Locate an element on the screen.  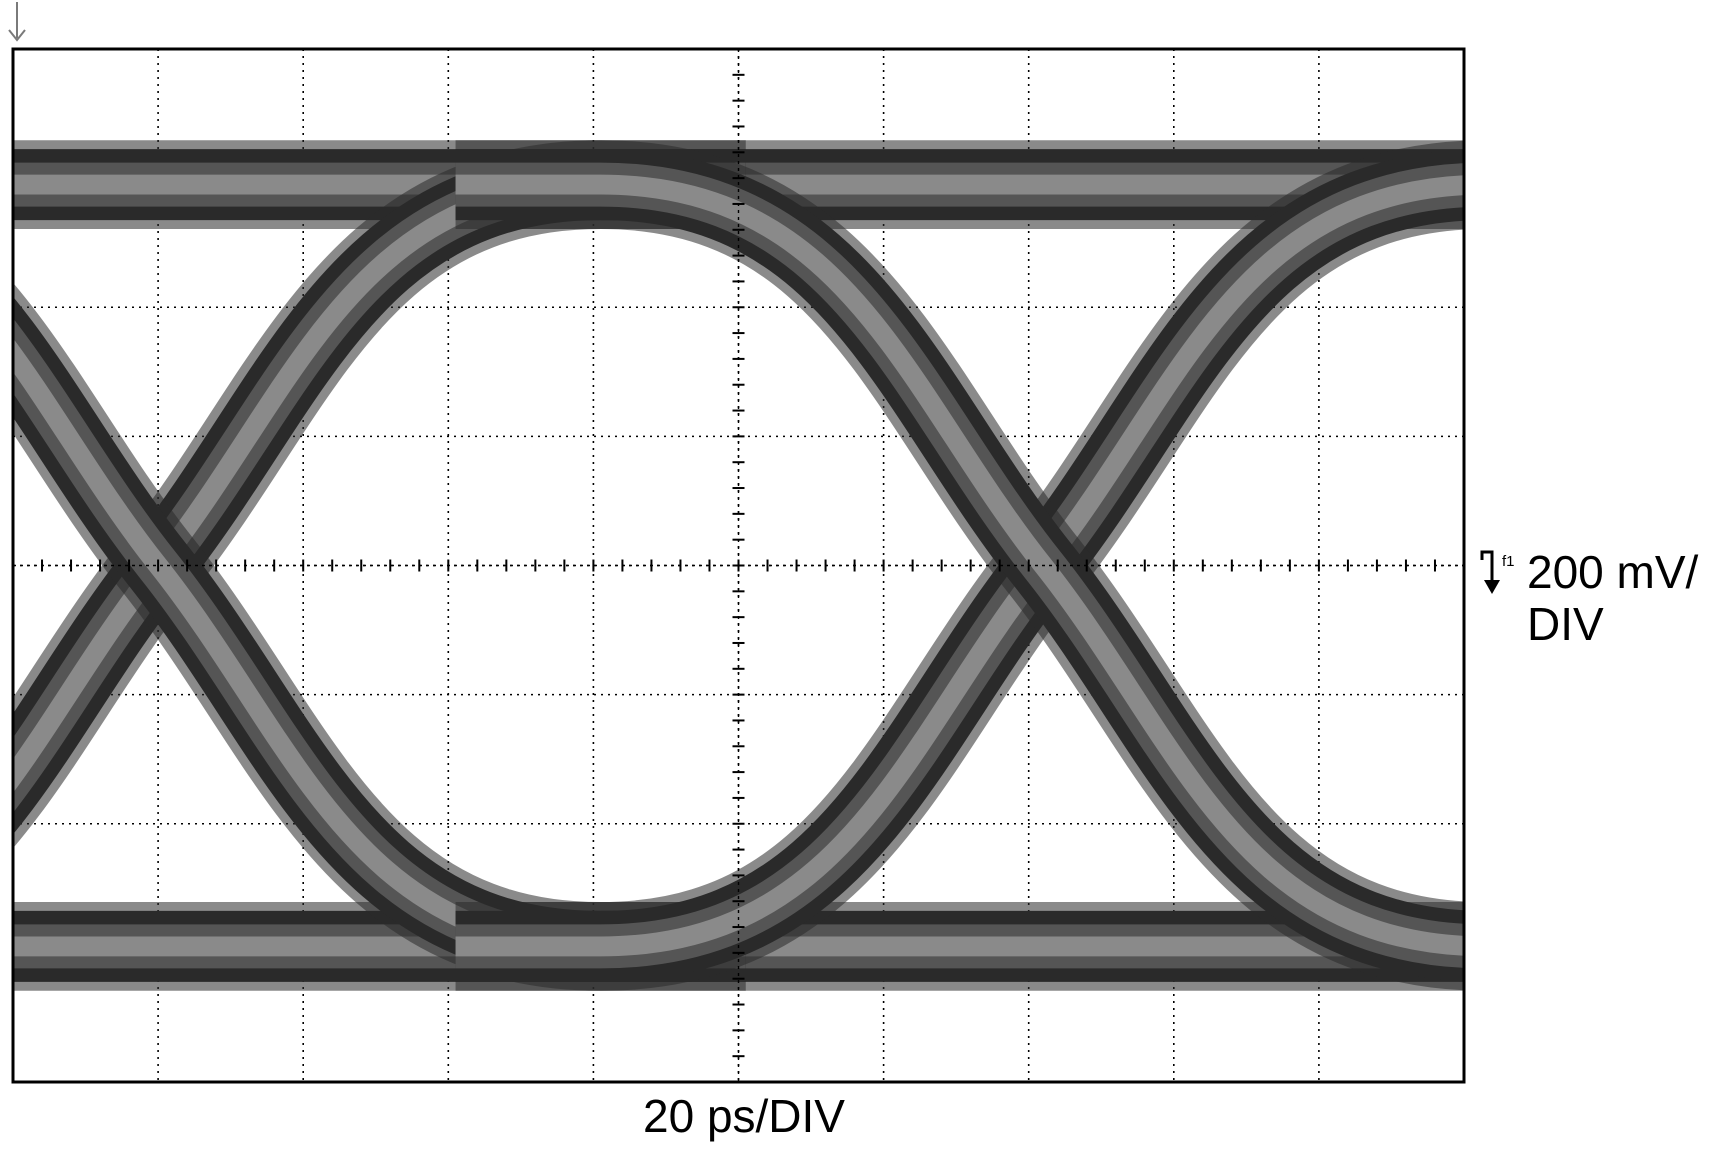
y-axis-label: 200 mV/ DIV is located at coordinates (1613, 598).